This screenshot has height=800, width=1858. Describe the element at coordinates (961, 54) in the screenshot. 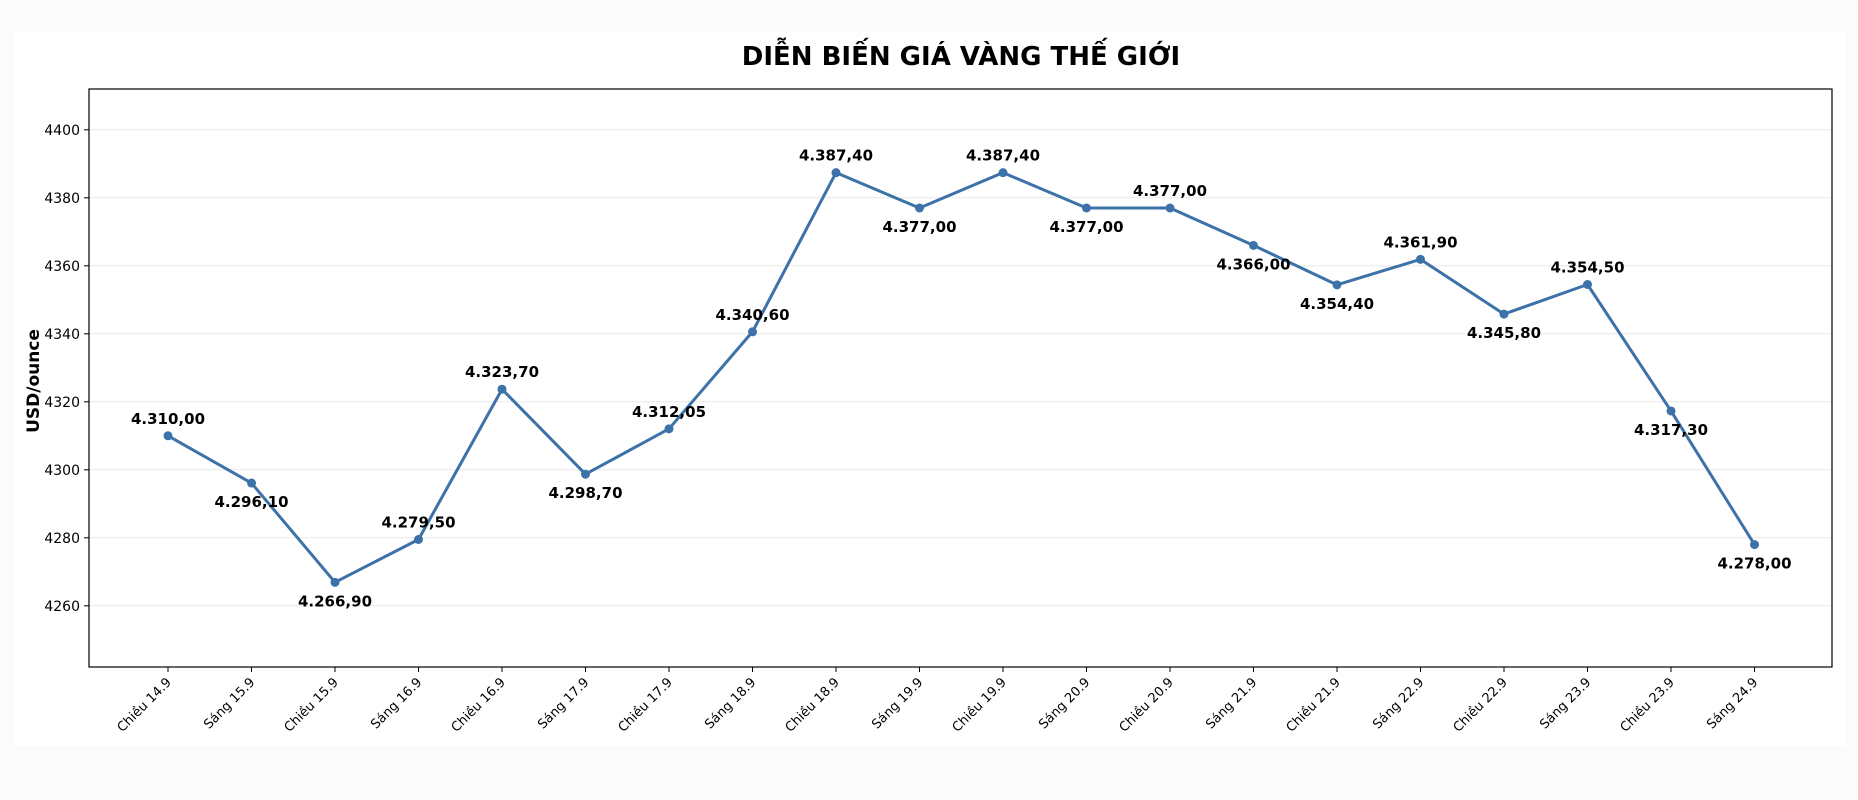

I see `chart-title: DIỄN BIẾN GIÁ VÀNG THẾ GIỚI` at that location.